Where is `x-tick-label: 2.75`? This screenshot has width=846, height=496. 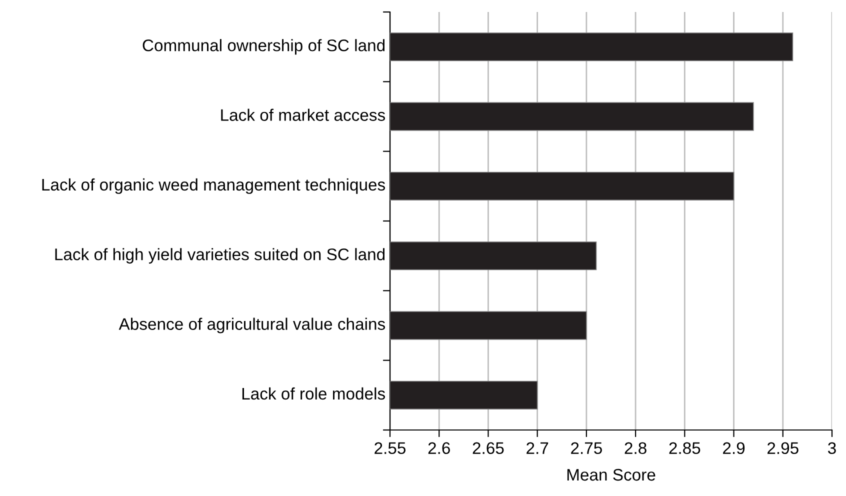
x-tick-label: 2.75 is located at coordinates (586, 448).